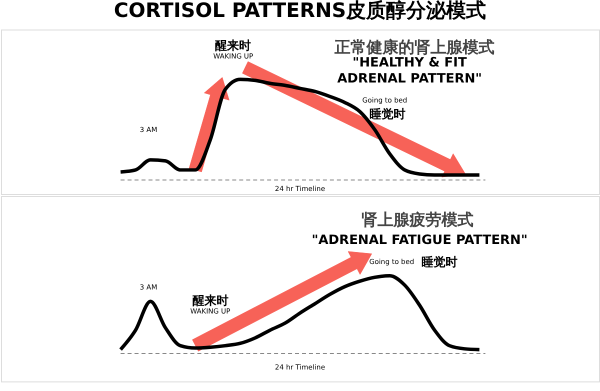 The image size is (600, 391). What do you see at coordinates (210, 301) in the screenshot?
I see `annotation: 醒来时` at bounding box center [210, 301].